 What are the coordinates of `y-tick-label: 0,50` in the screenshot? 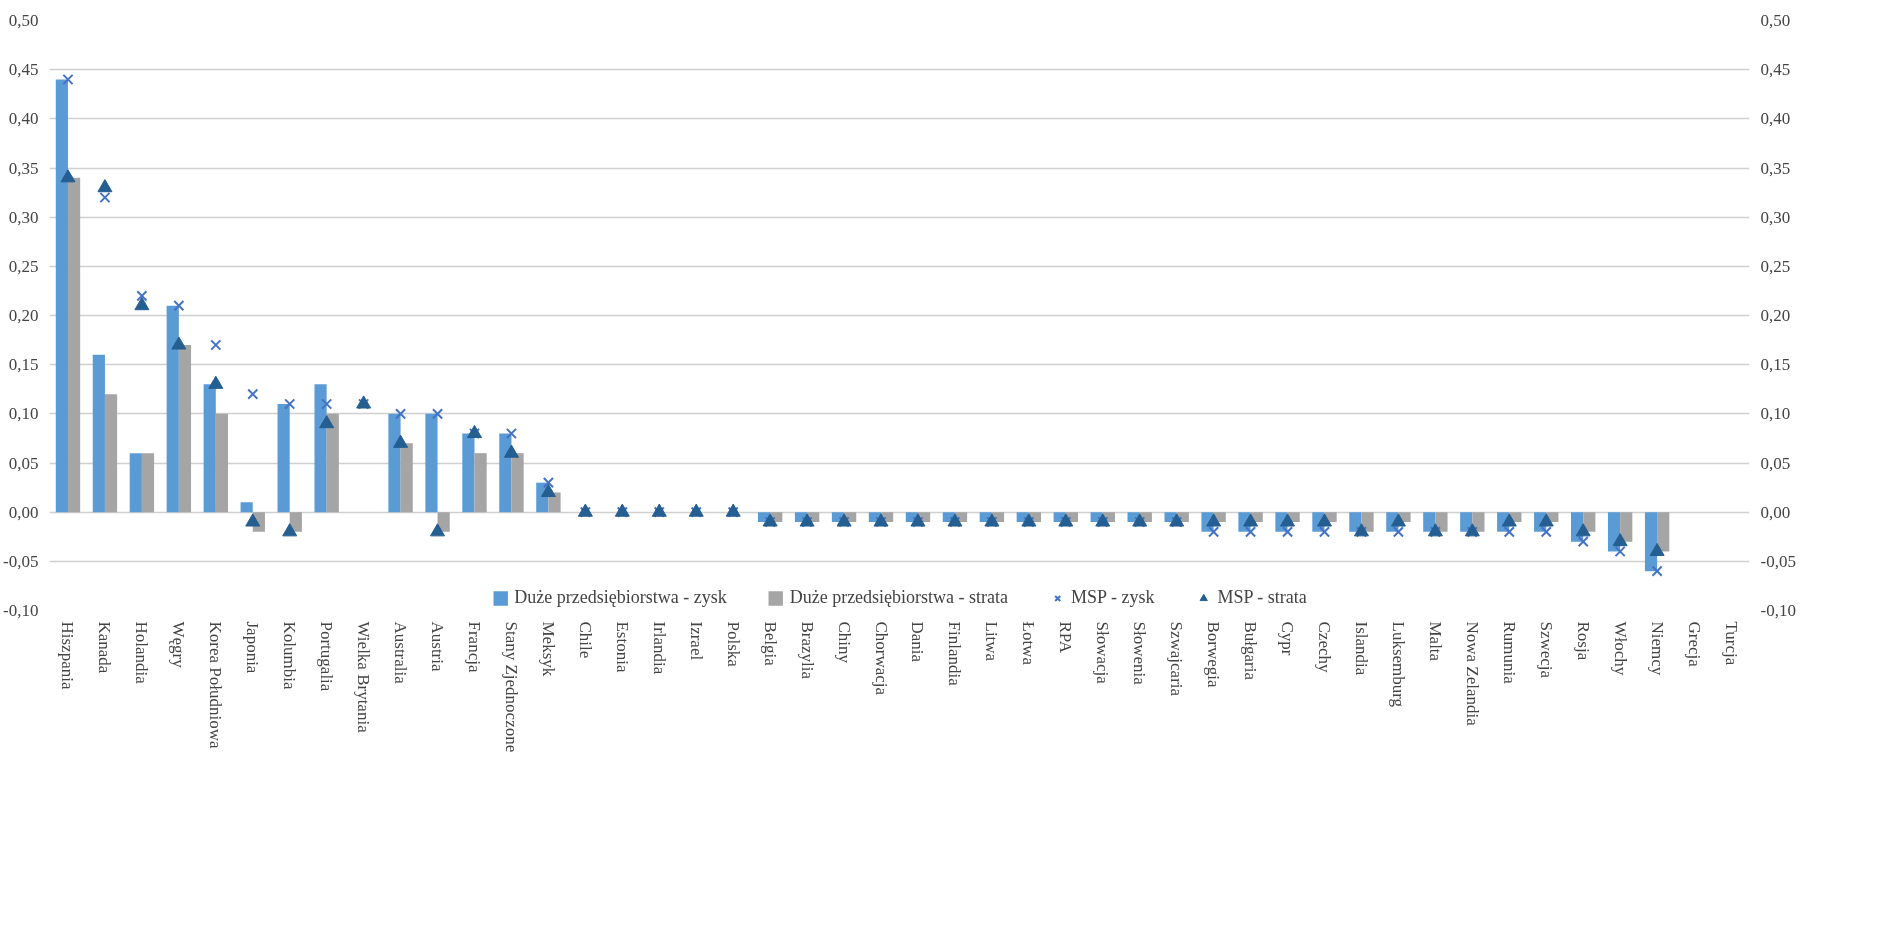 It's located at (23, 20).